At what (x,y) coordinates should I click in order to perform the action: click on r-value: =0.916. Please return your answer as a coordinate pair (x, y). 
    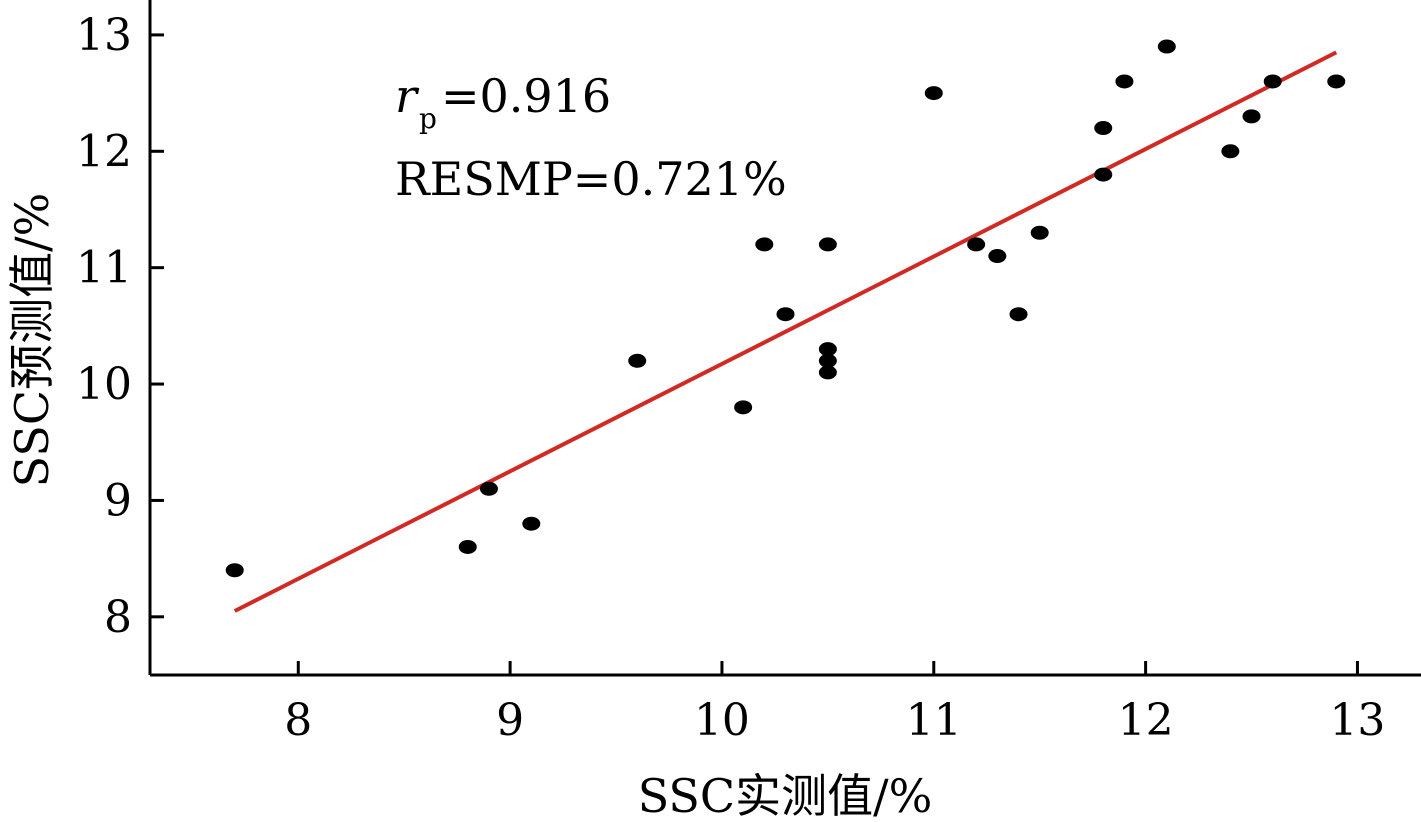
    Looking at the image, I should click on (526, 96).